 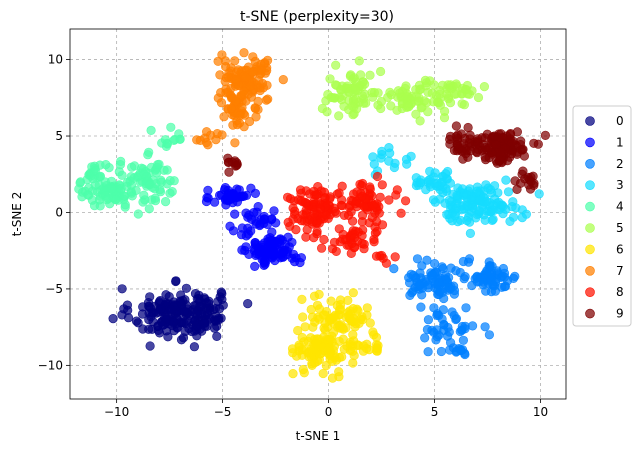 I want to click on legend-item: 7, so click(x=604, y=271).